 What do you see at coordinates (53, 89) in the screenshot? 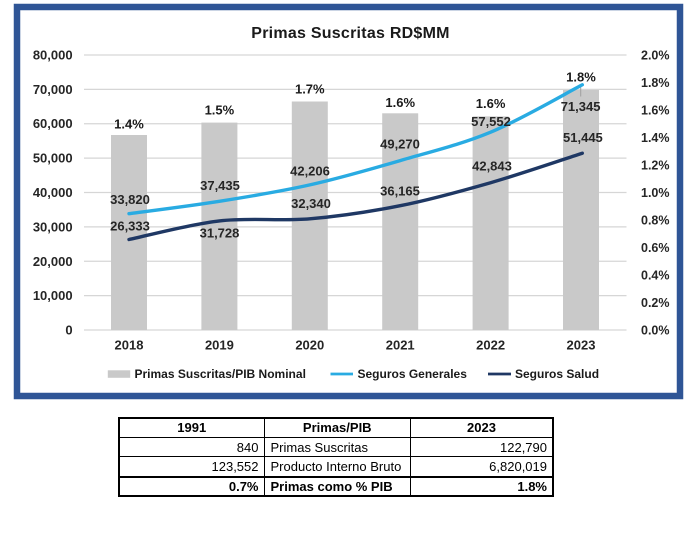
I see `svg-text: 70,000` at bounding box center [53, 89].